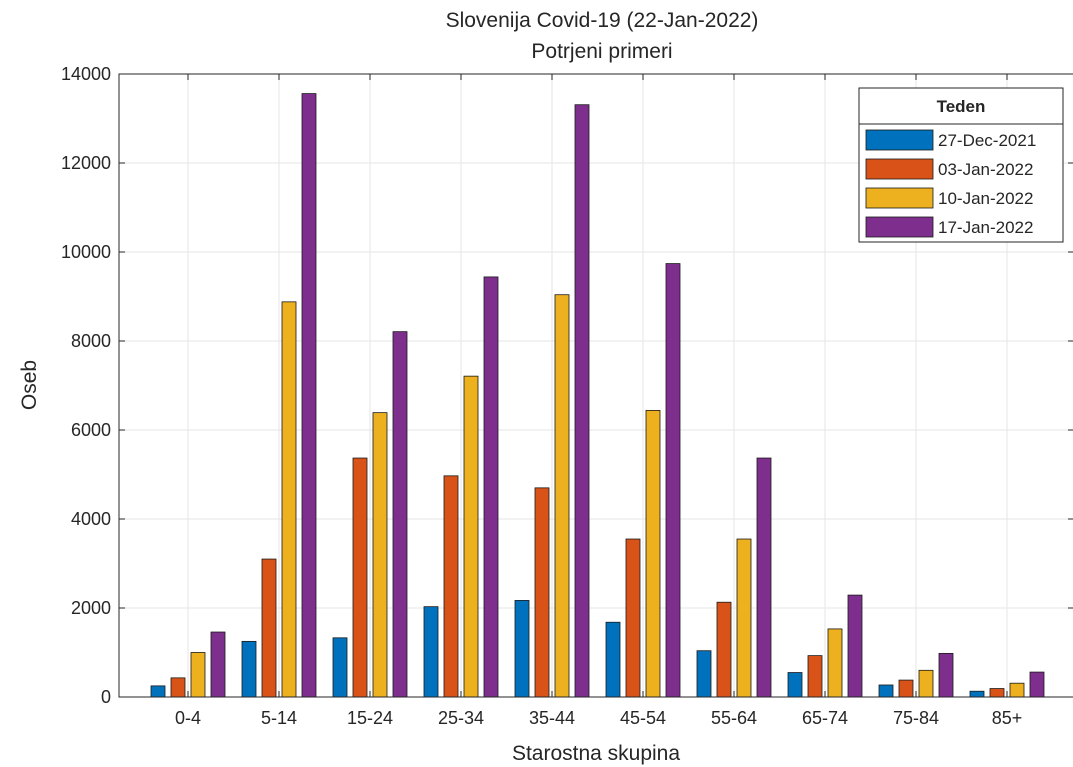  Describe the element at coordinates (825, 718) in the screenshot. I see `x-tick-label: 65-74` at that location.